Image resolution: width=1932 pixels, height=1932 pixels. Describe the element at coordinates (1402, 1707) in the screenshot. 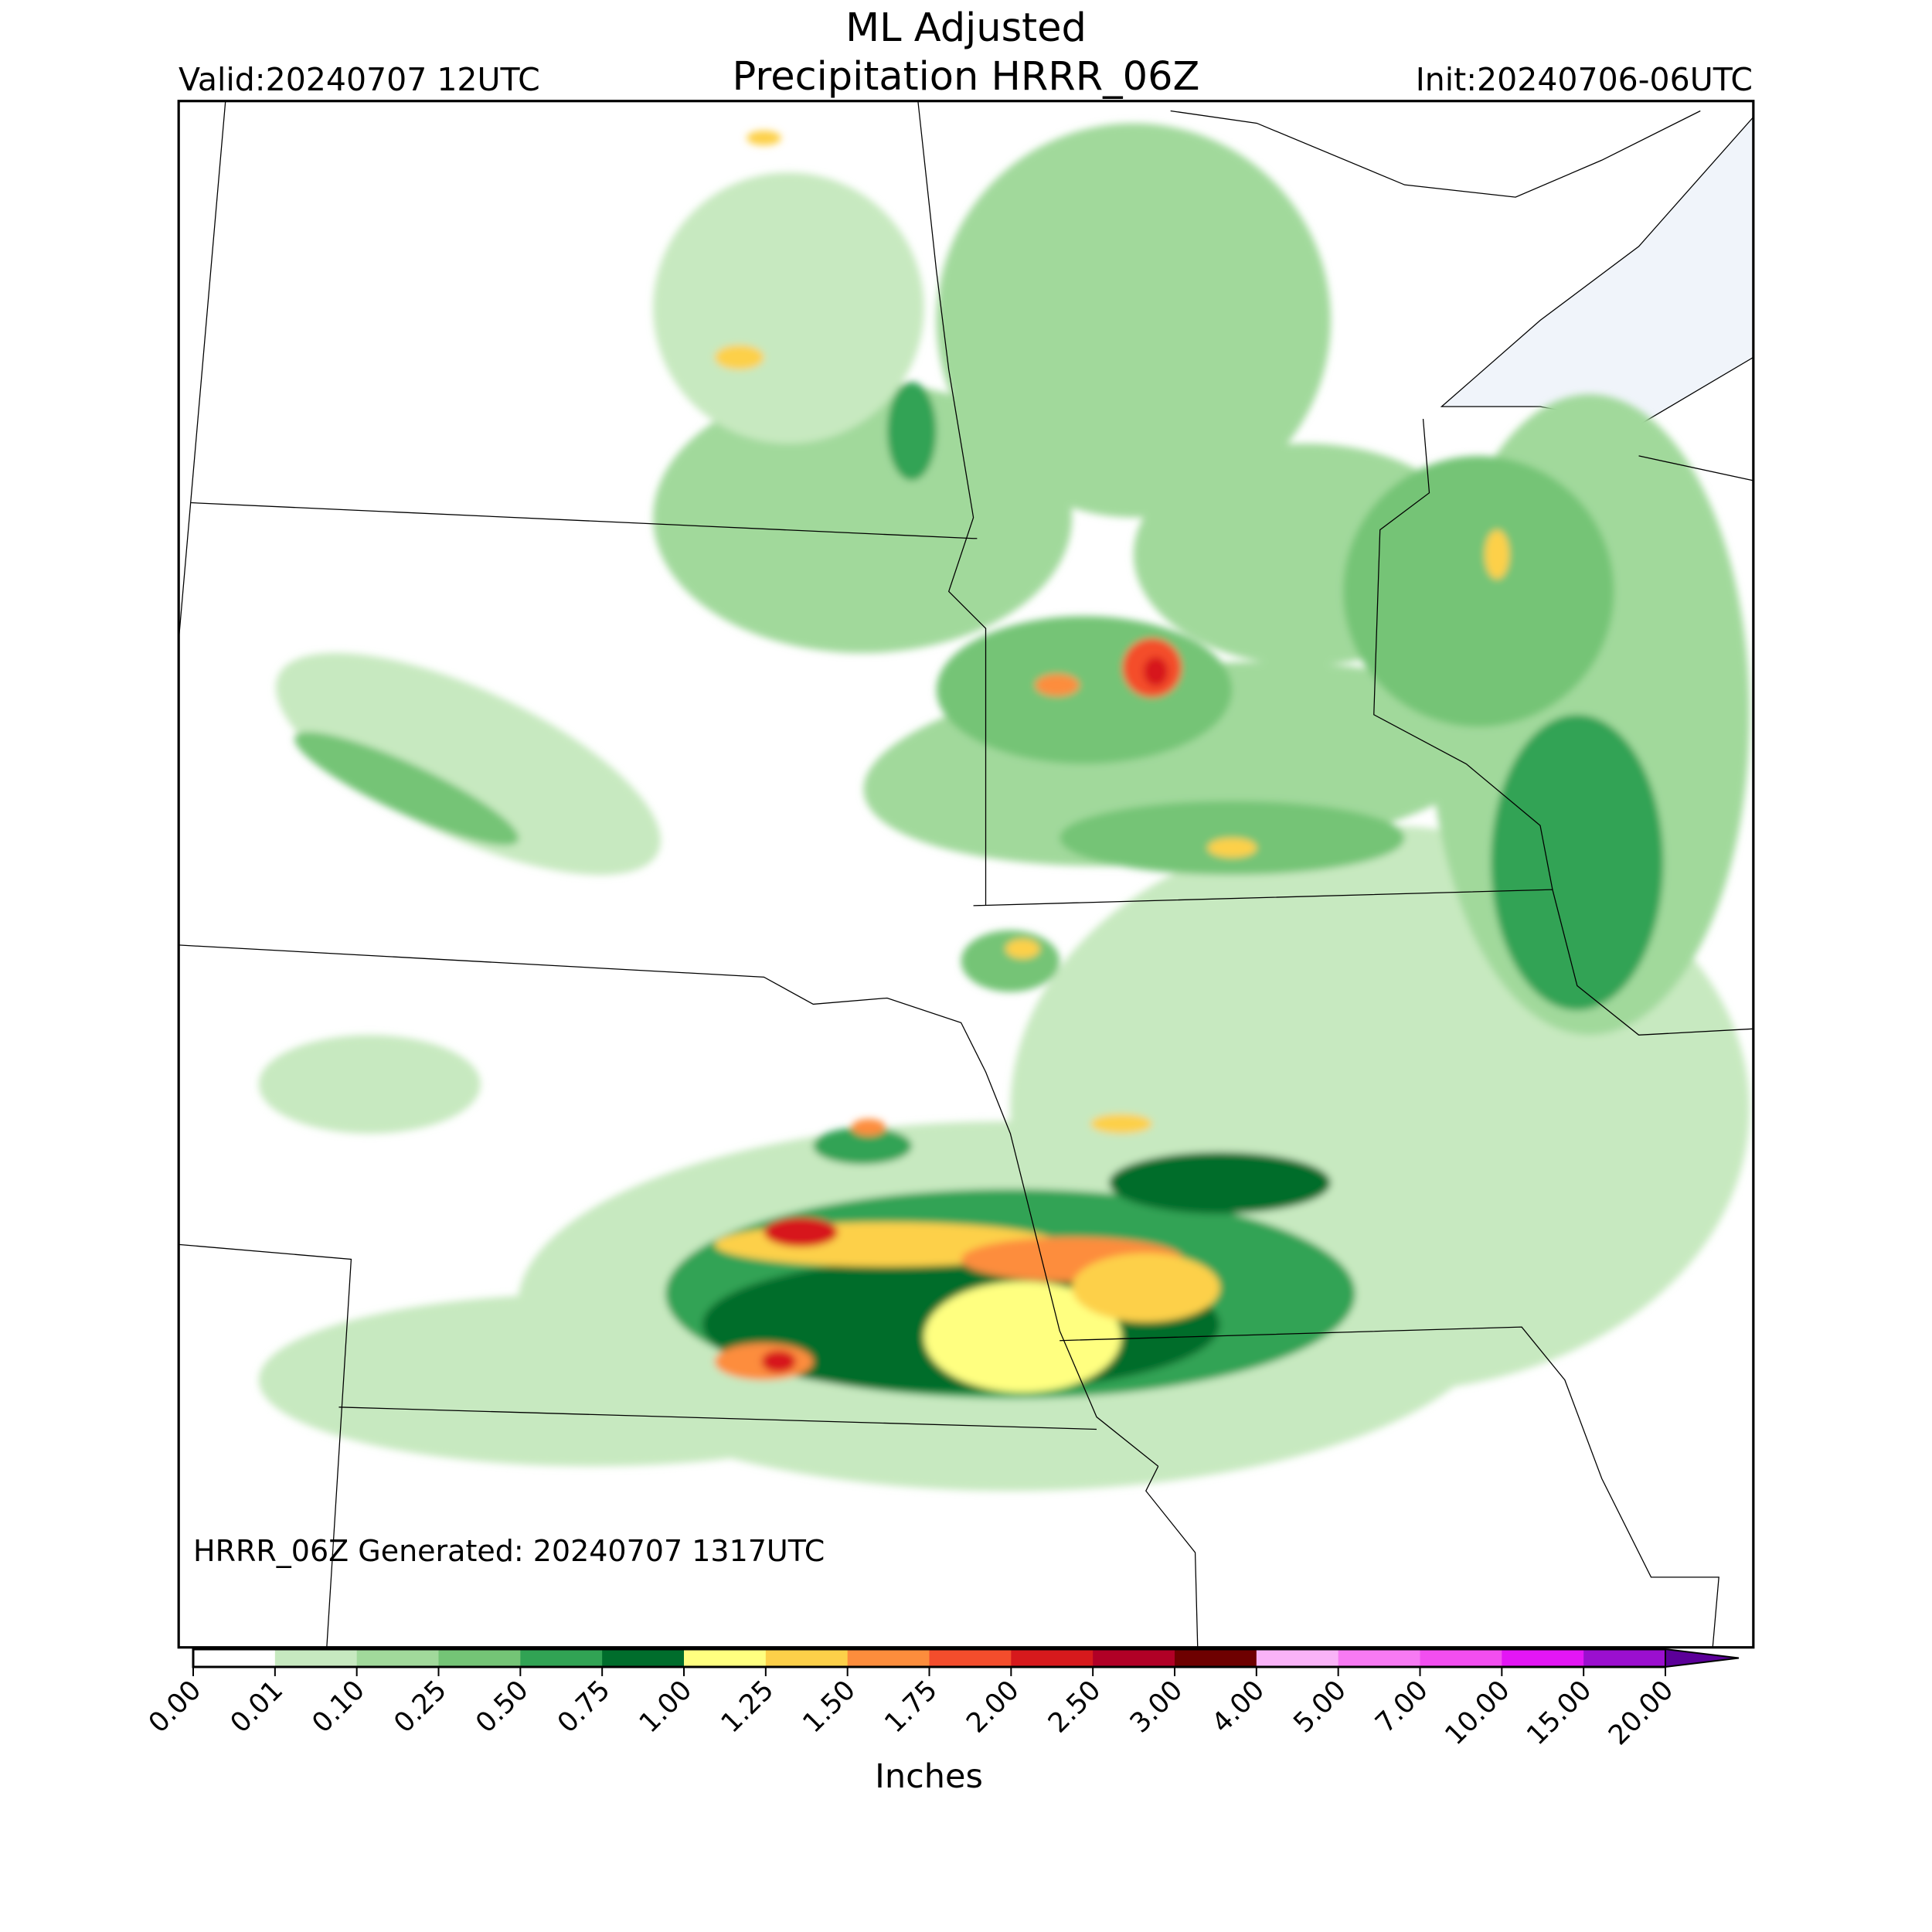

I see `colorbar-tick-label: 7.00` at that location.